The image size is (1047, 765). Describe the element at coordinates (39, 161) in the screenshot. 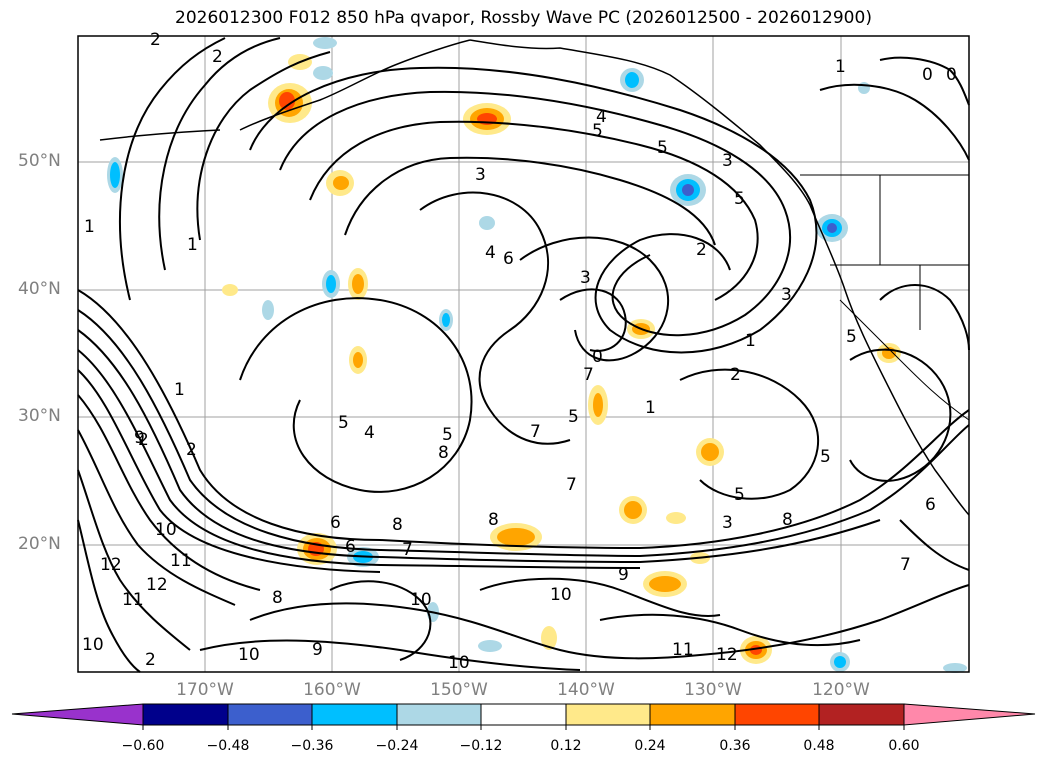

I see `lat-label-50n: 50°N` at that location.